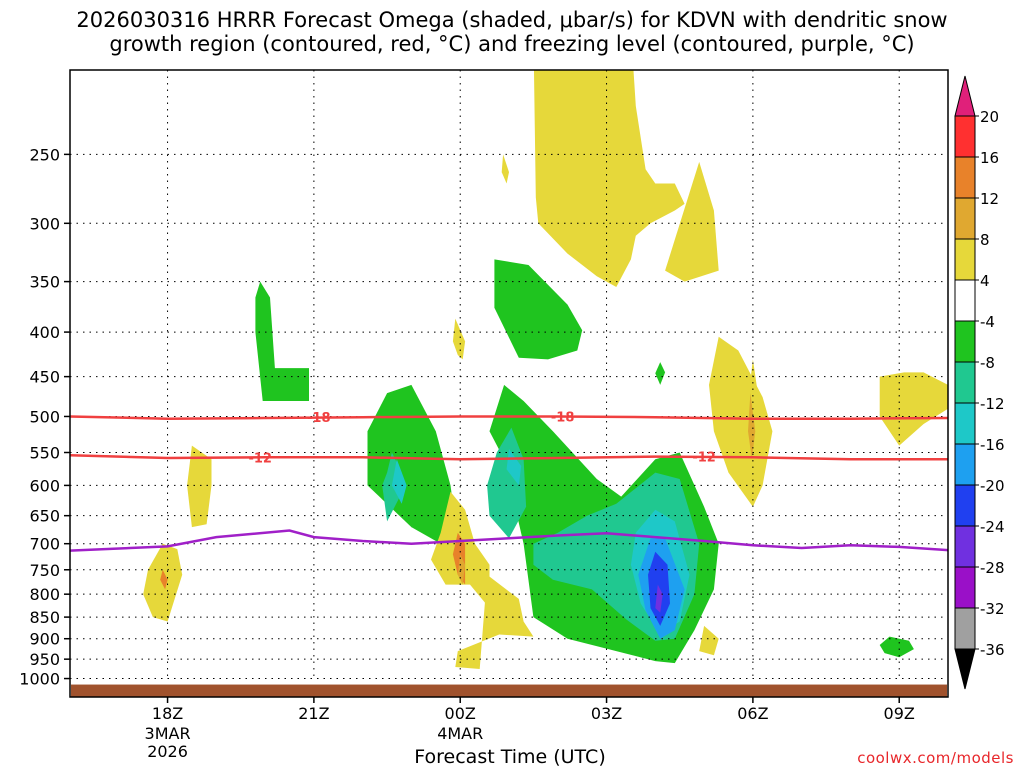  Describe the element at coordinates (44, 377) in the screenshot. I see `y-tick-label-450: 450` at that location.